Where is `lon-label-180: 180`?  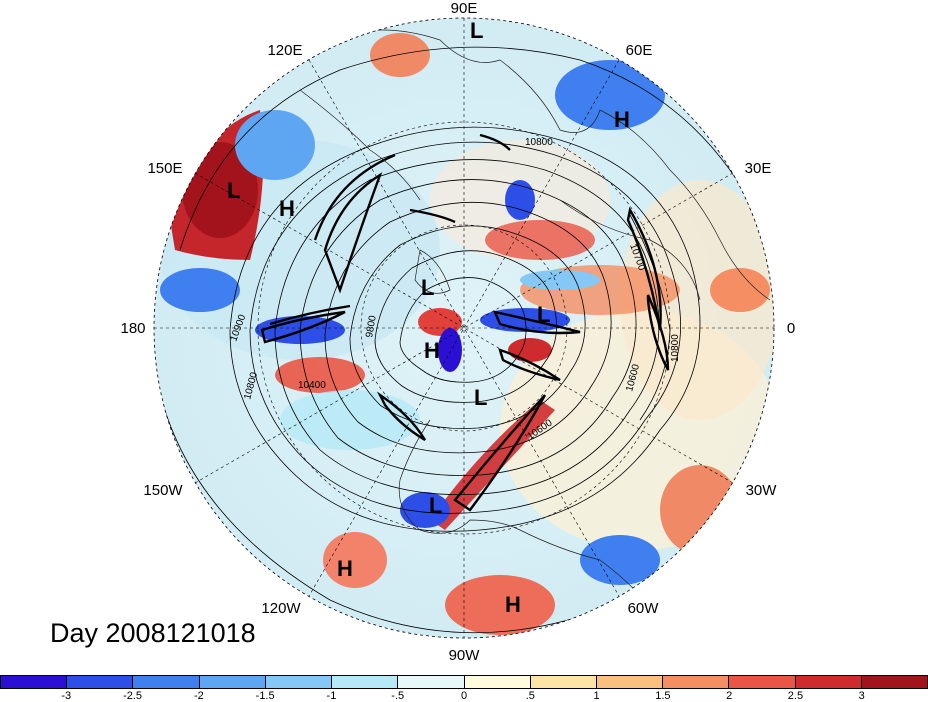
lon-label-180: 180 is located at coordinates (132, 328).